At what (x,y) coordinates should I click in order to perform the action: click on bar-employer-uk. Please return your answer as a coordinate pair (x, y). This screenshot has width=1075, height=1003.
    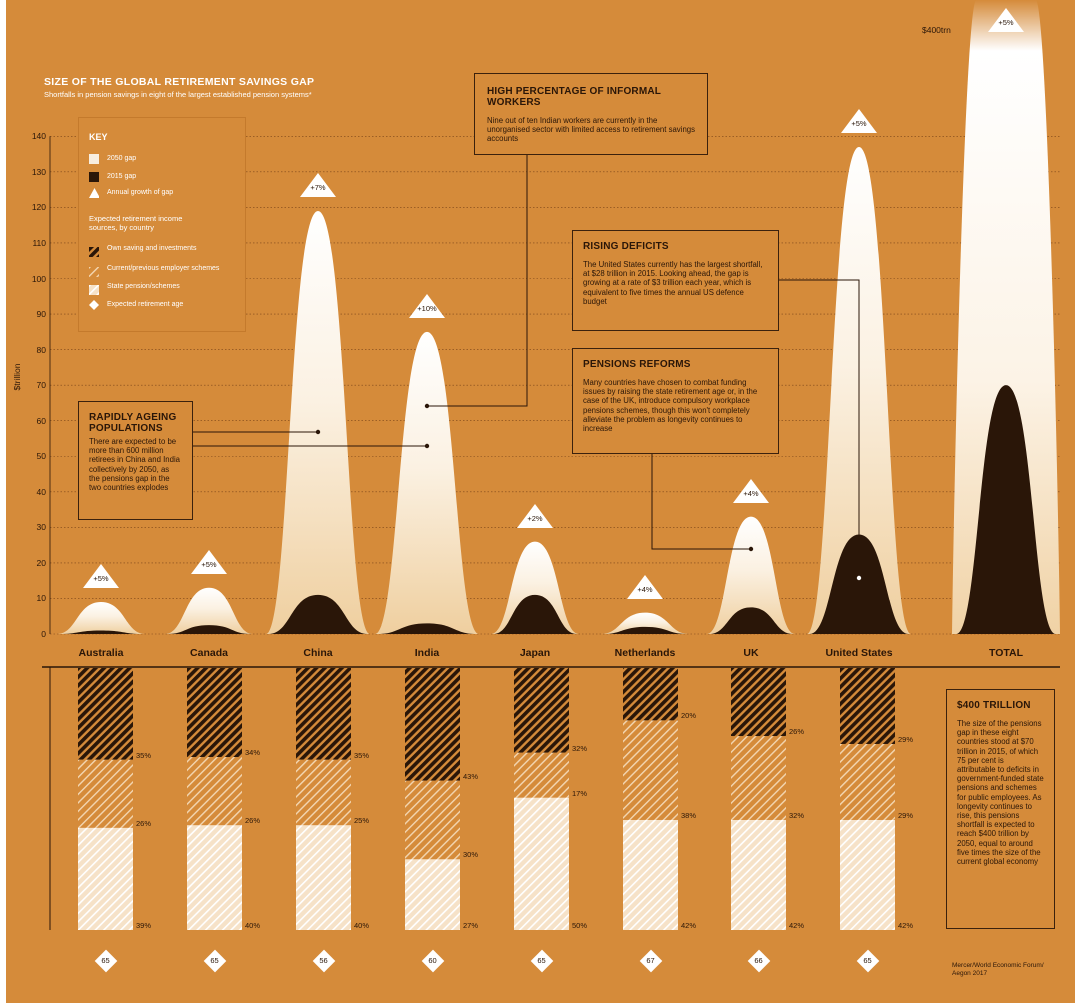
    Looking at the image, I should click on (758, 778).